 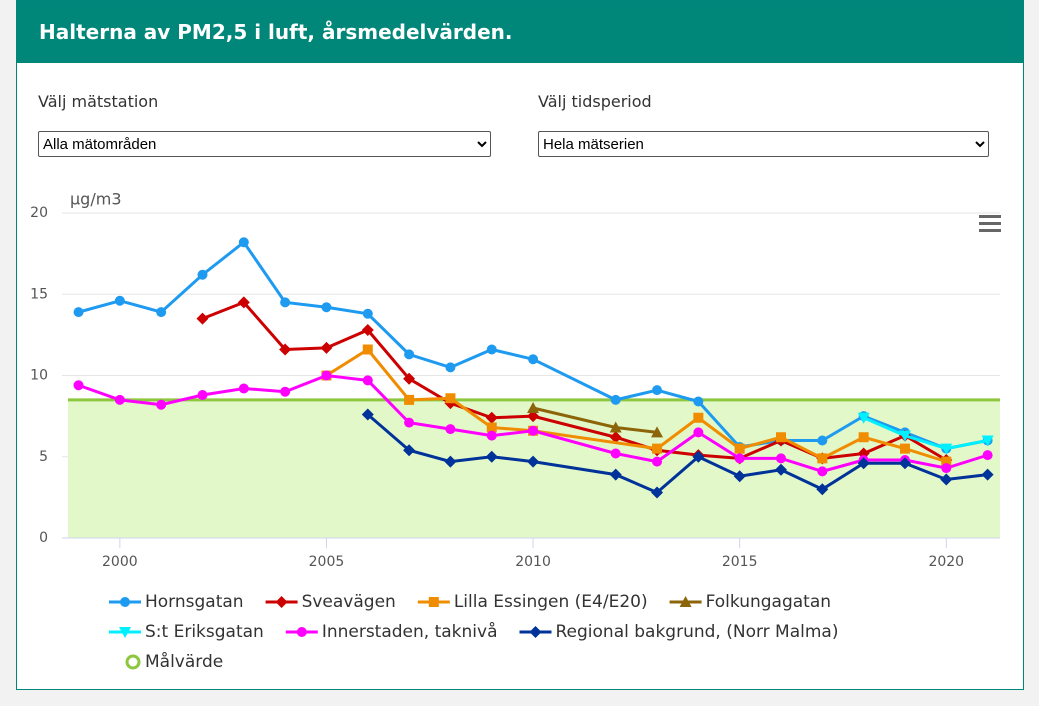 What do you see at coordinates (533, 562) in the screenshot?
I see `x-tick-label: 2010` at bounding box center [533, 562].